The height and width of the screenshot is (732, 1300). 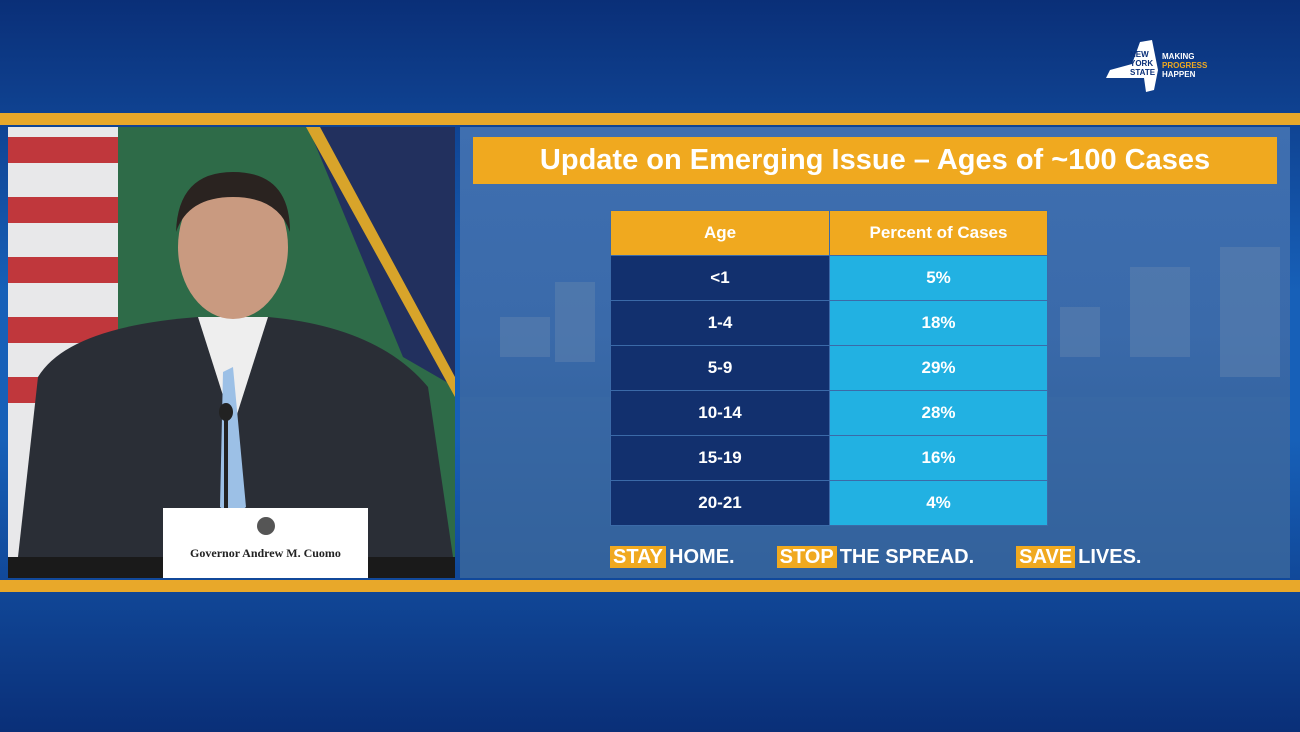 I want to click on table-row: 20-21 4%, so click(x=829, y=503).